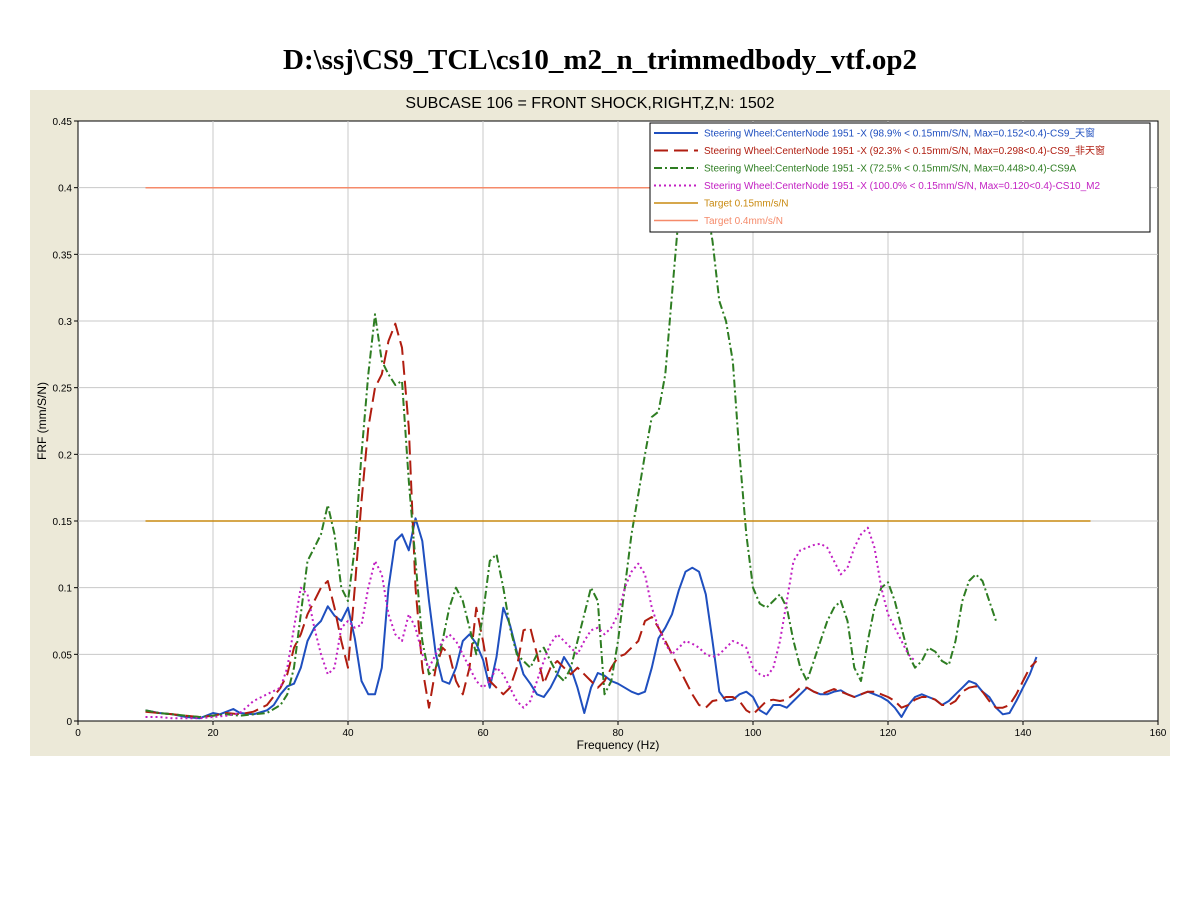 Image resolution: width=1200 pixels, height=900 pixels. I want to click on x-tick-label: 20, so click(213, 733).